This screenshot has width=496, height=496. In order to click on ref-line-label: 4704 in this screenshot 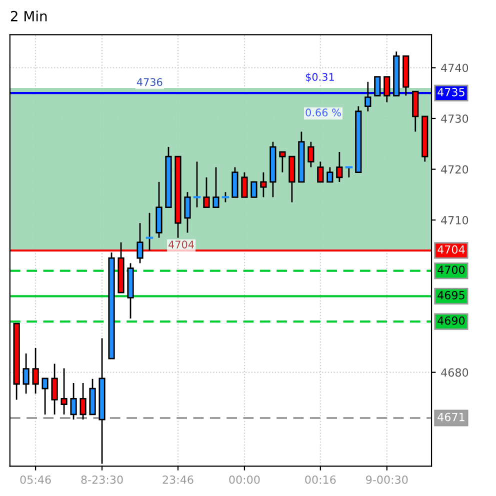, I will do `click(451, 249)`.